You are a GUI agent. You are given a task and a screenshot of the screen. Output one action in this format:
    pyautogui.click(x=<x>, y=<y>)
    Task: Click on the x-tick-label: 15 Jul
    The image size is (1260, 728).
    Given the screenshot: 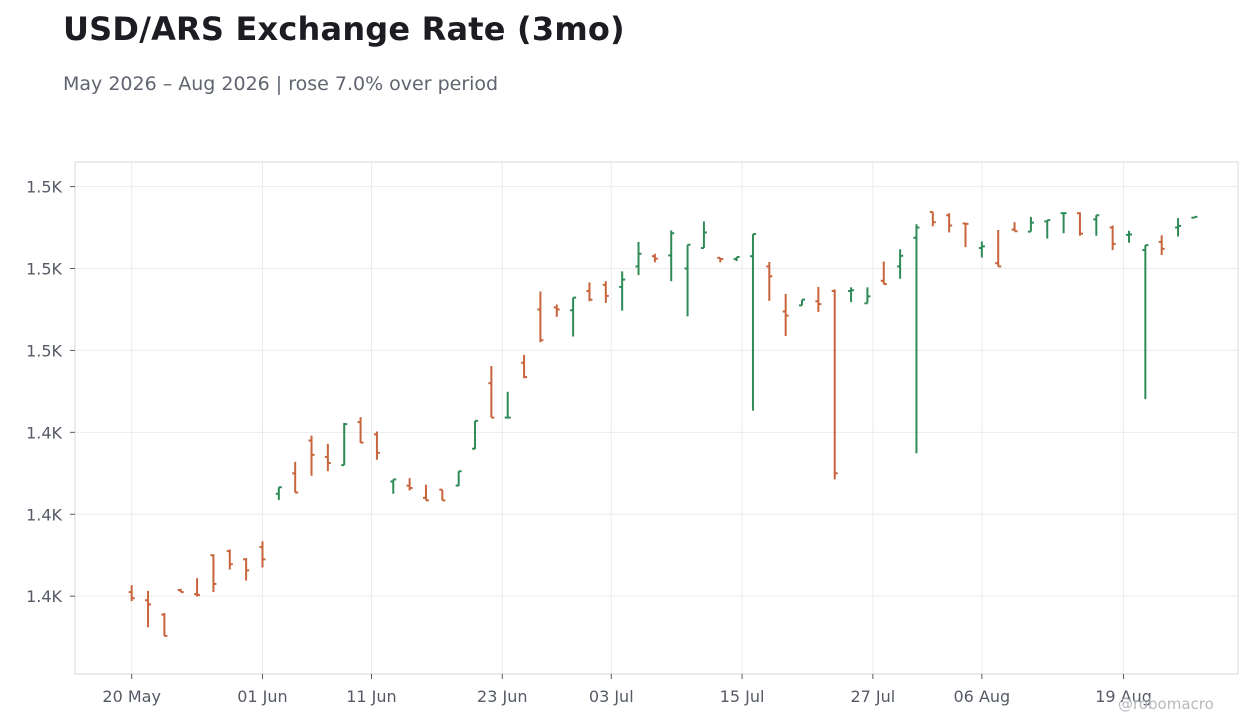 What is the action you would take?
    pyautogui.click(x=742, y=696)
    